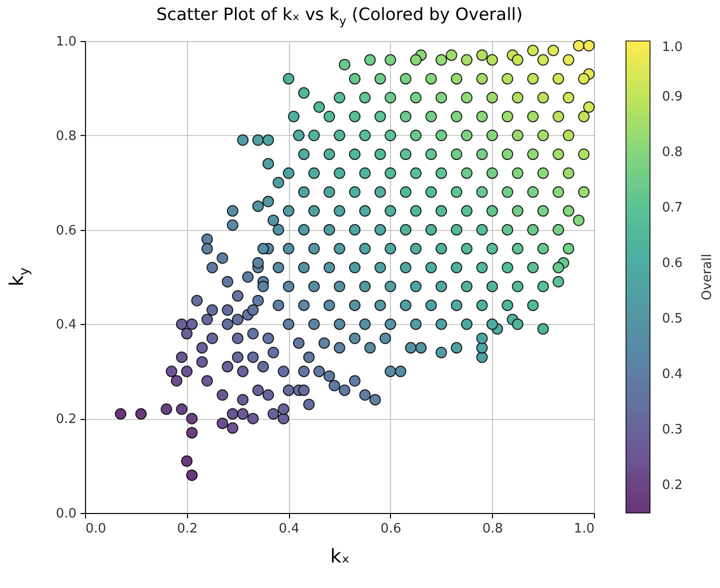 This screenshot has height=588, width=720. Describe the element at coordinates (66, 325) in the screenshot. I see `y-tick-label: 0.4` at that location.